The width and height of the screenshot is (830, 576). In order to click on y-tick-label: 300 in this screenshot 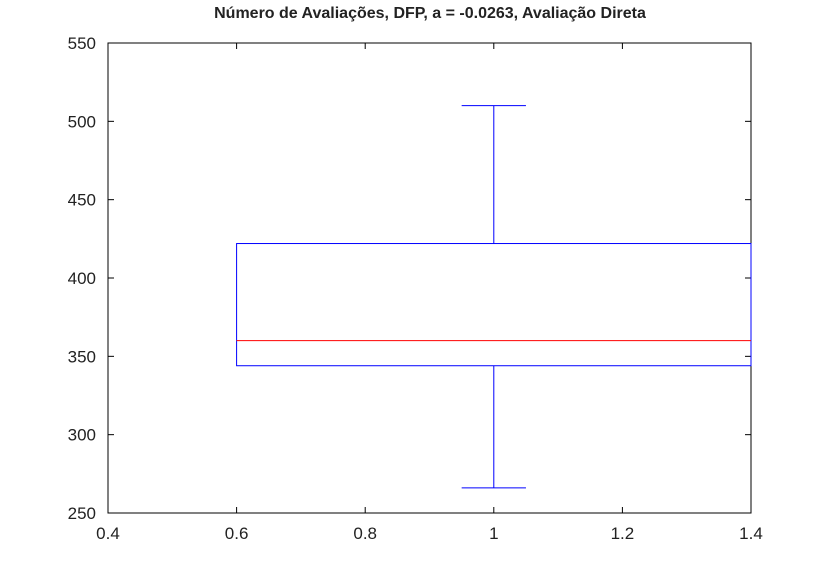, I will do `click(82, 435)`.